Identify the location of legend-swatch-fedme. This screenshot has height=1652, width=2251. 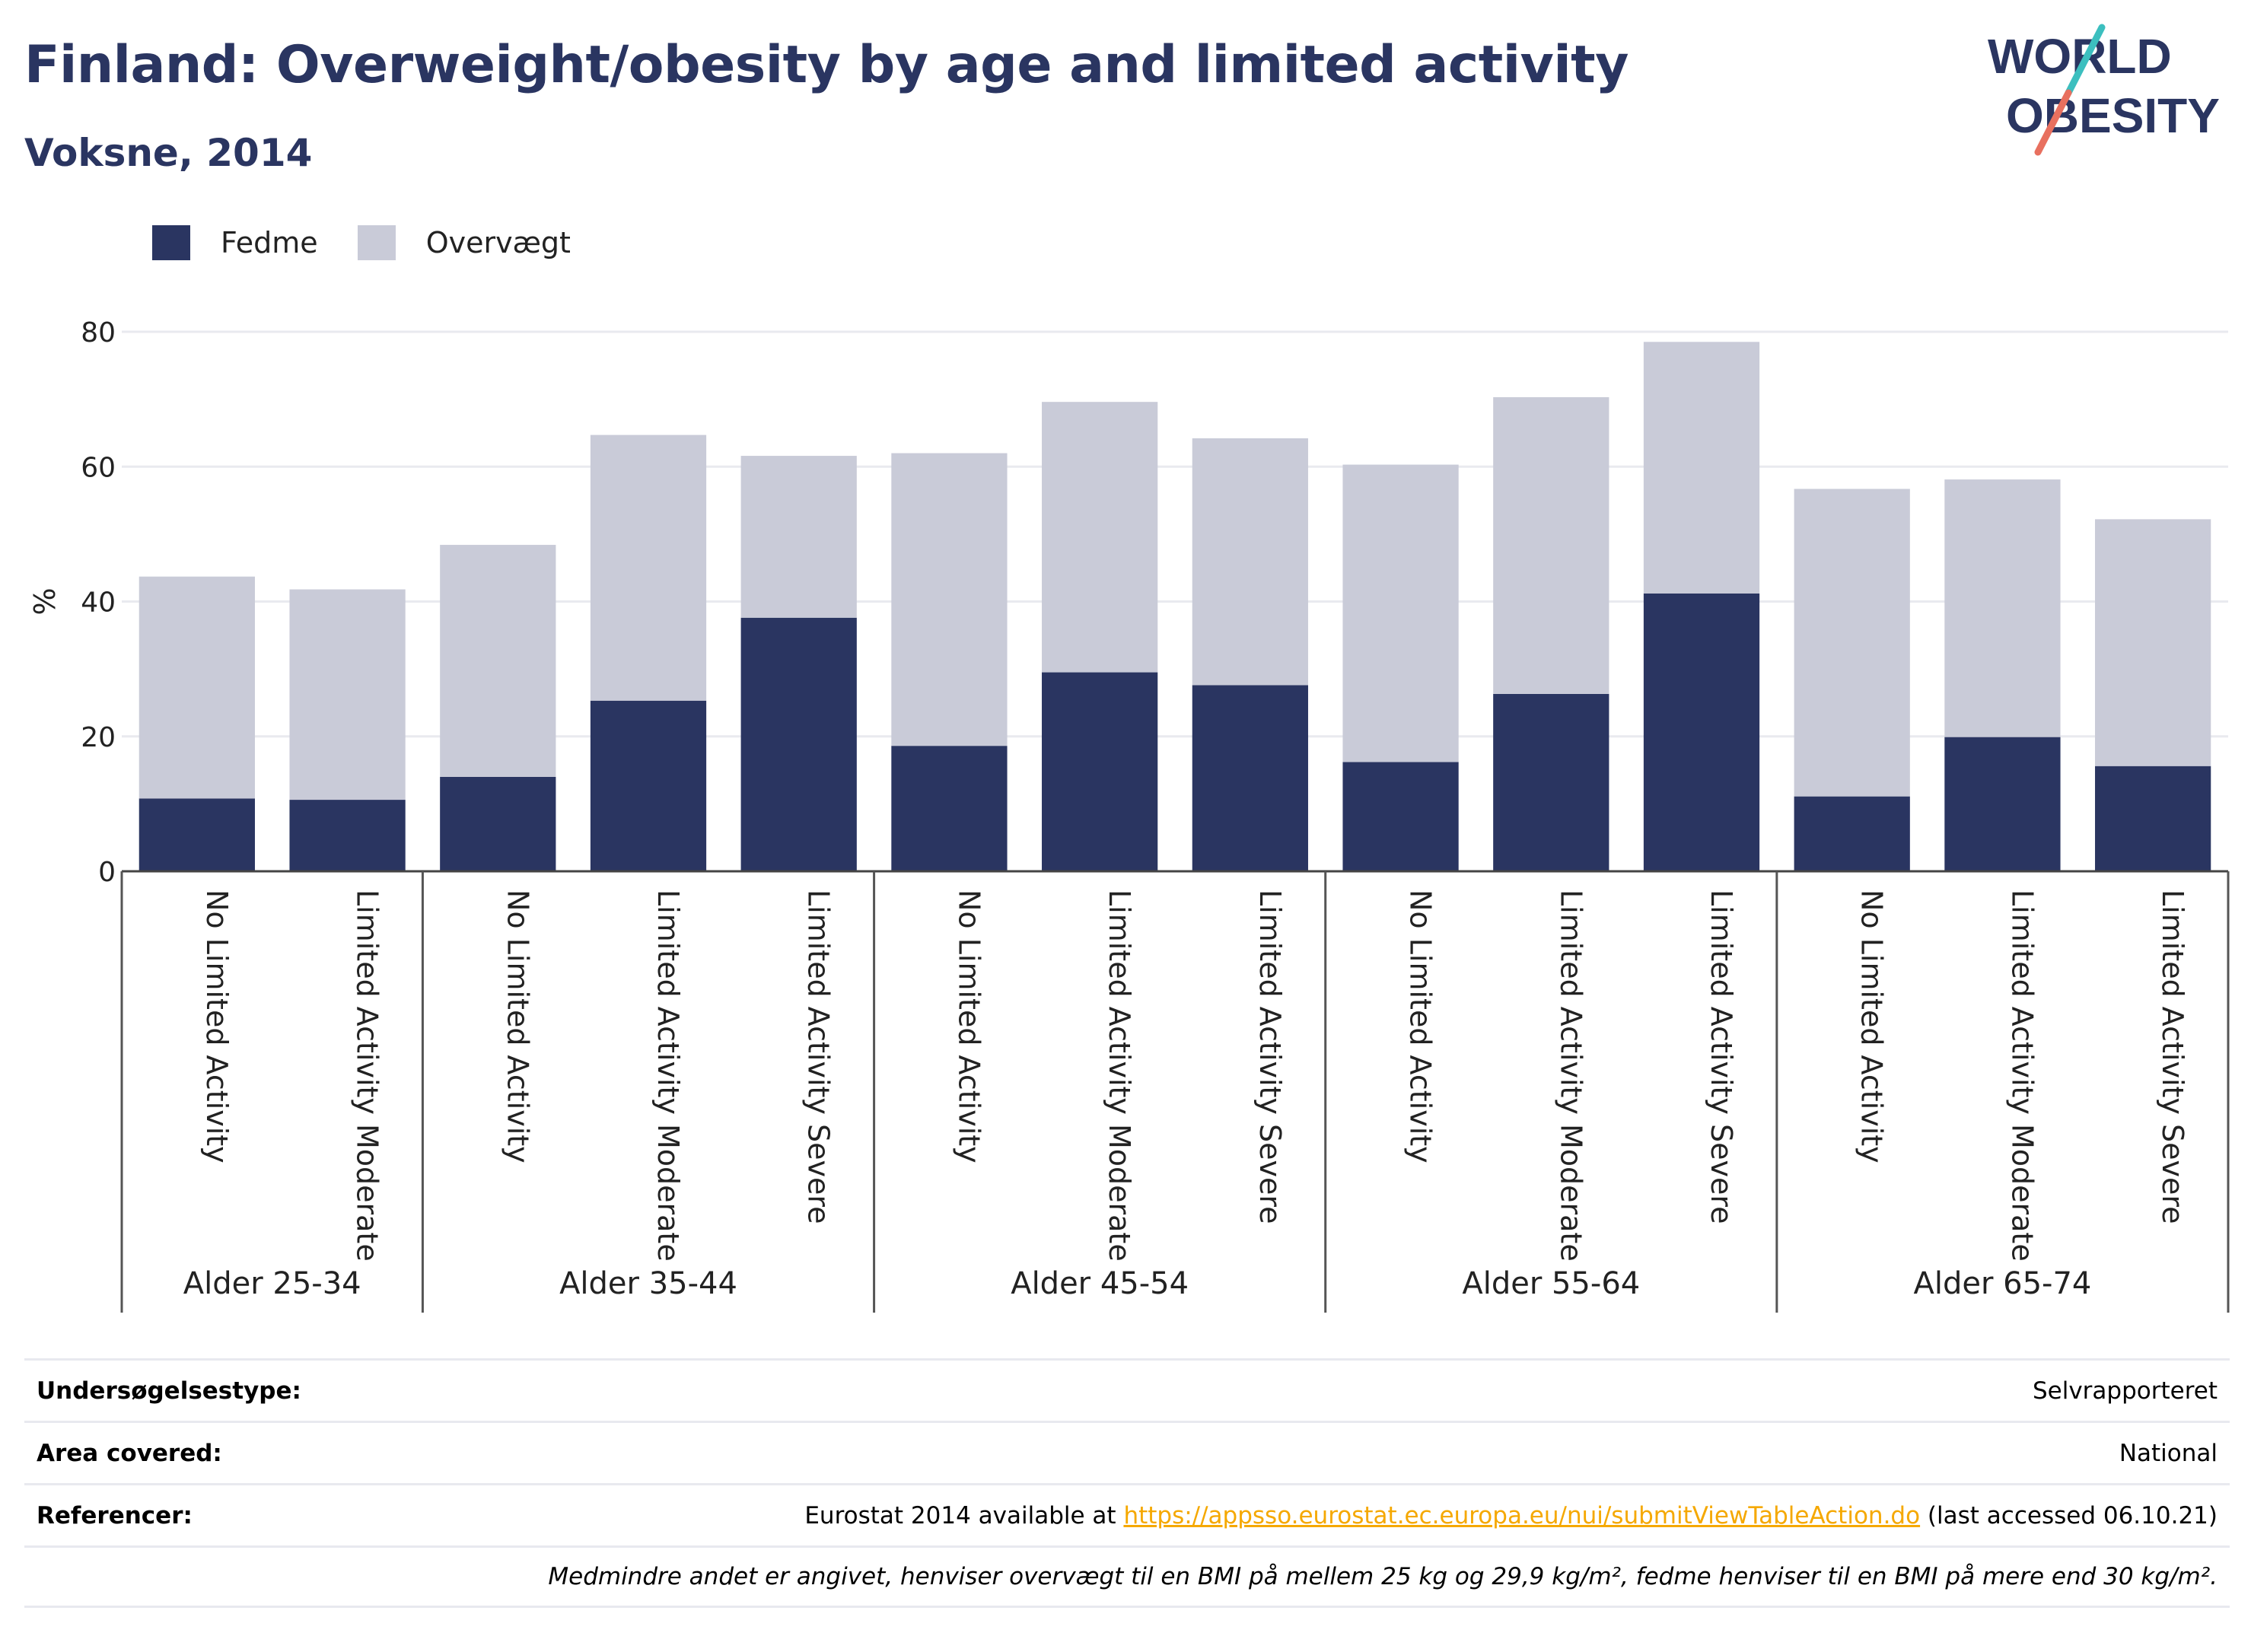
(171, 242).